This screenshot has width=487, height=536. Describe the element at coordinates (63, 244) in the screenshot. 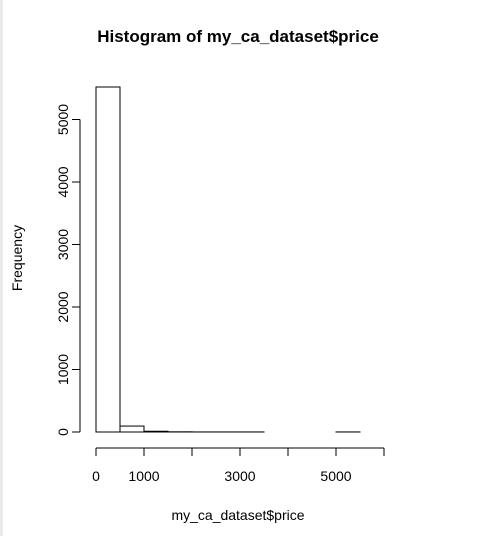

I see `y-tick-label: 3000` at that location.